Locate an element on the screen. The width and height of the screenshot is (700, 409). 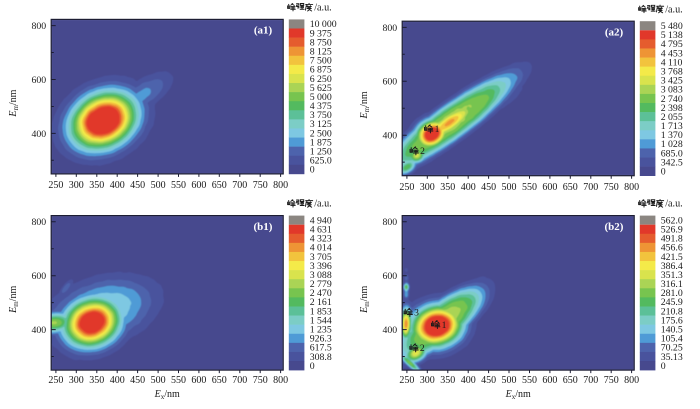
svg-text: 1 235 is located at coordinates (321, 330).